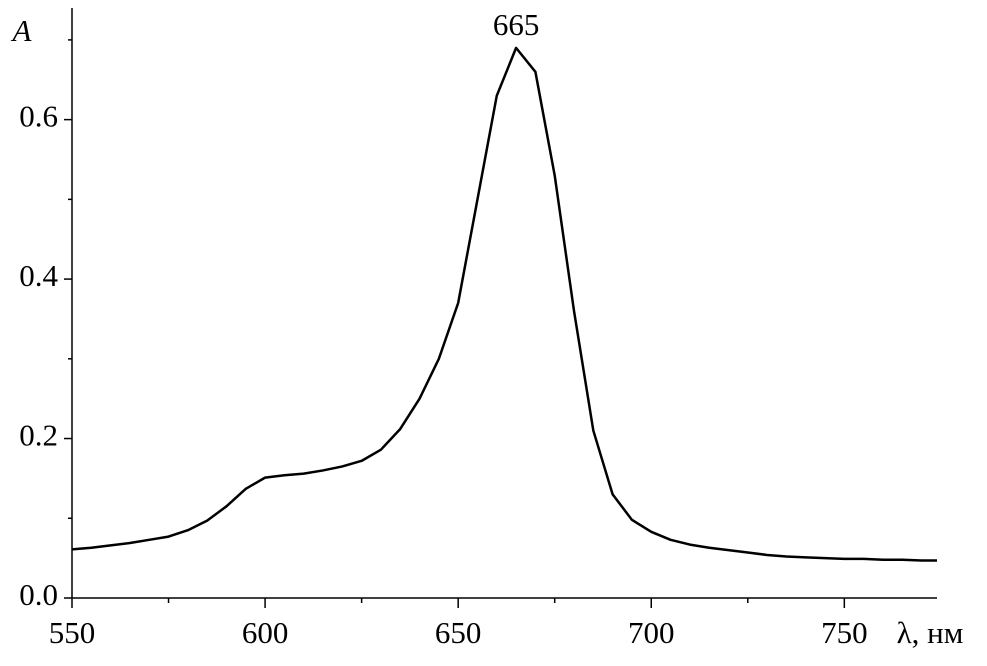 This screenshot has width=987, height=666. Describe the element at coordinates (38, 594) in the screenshot. I see `y-tick-label: 0.0` at that location.